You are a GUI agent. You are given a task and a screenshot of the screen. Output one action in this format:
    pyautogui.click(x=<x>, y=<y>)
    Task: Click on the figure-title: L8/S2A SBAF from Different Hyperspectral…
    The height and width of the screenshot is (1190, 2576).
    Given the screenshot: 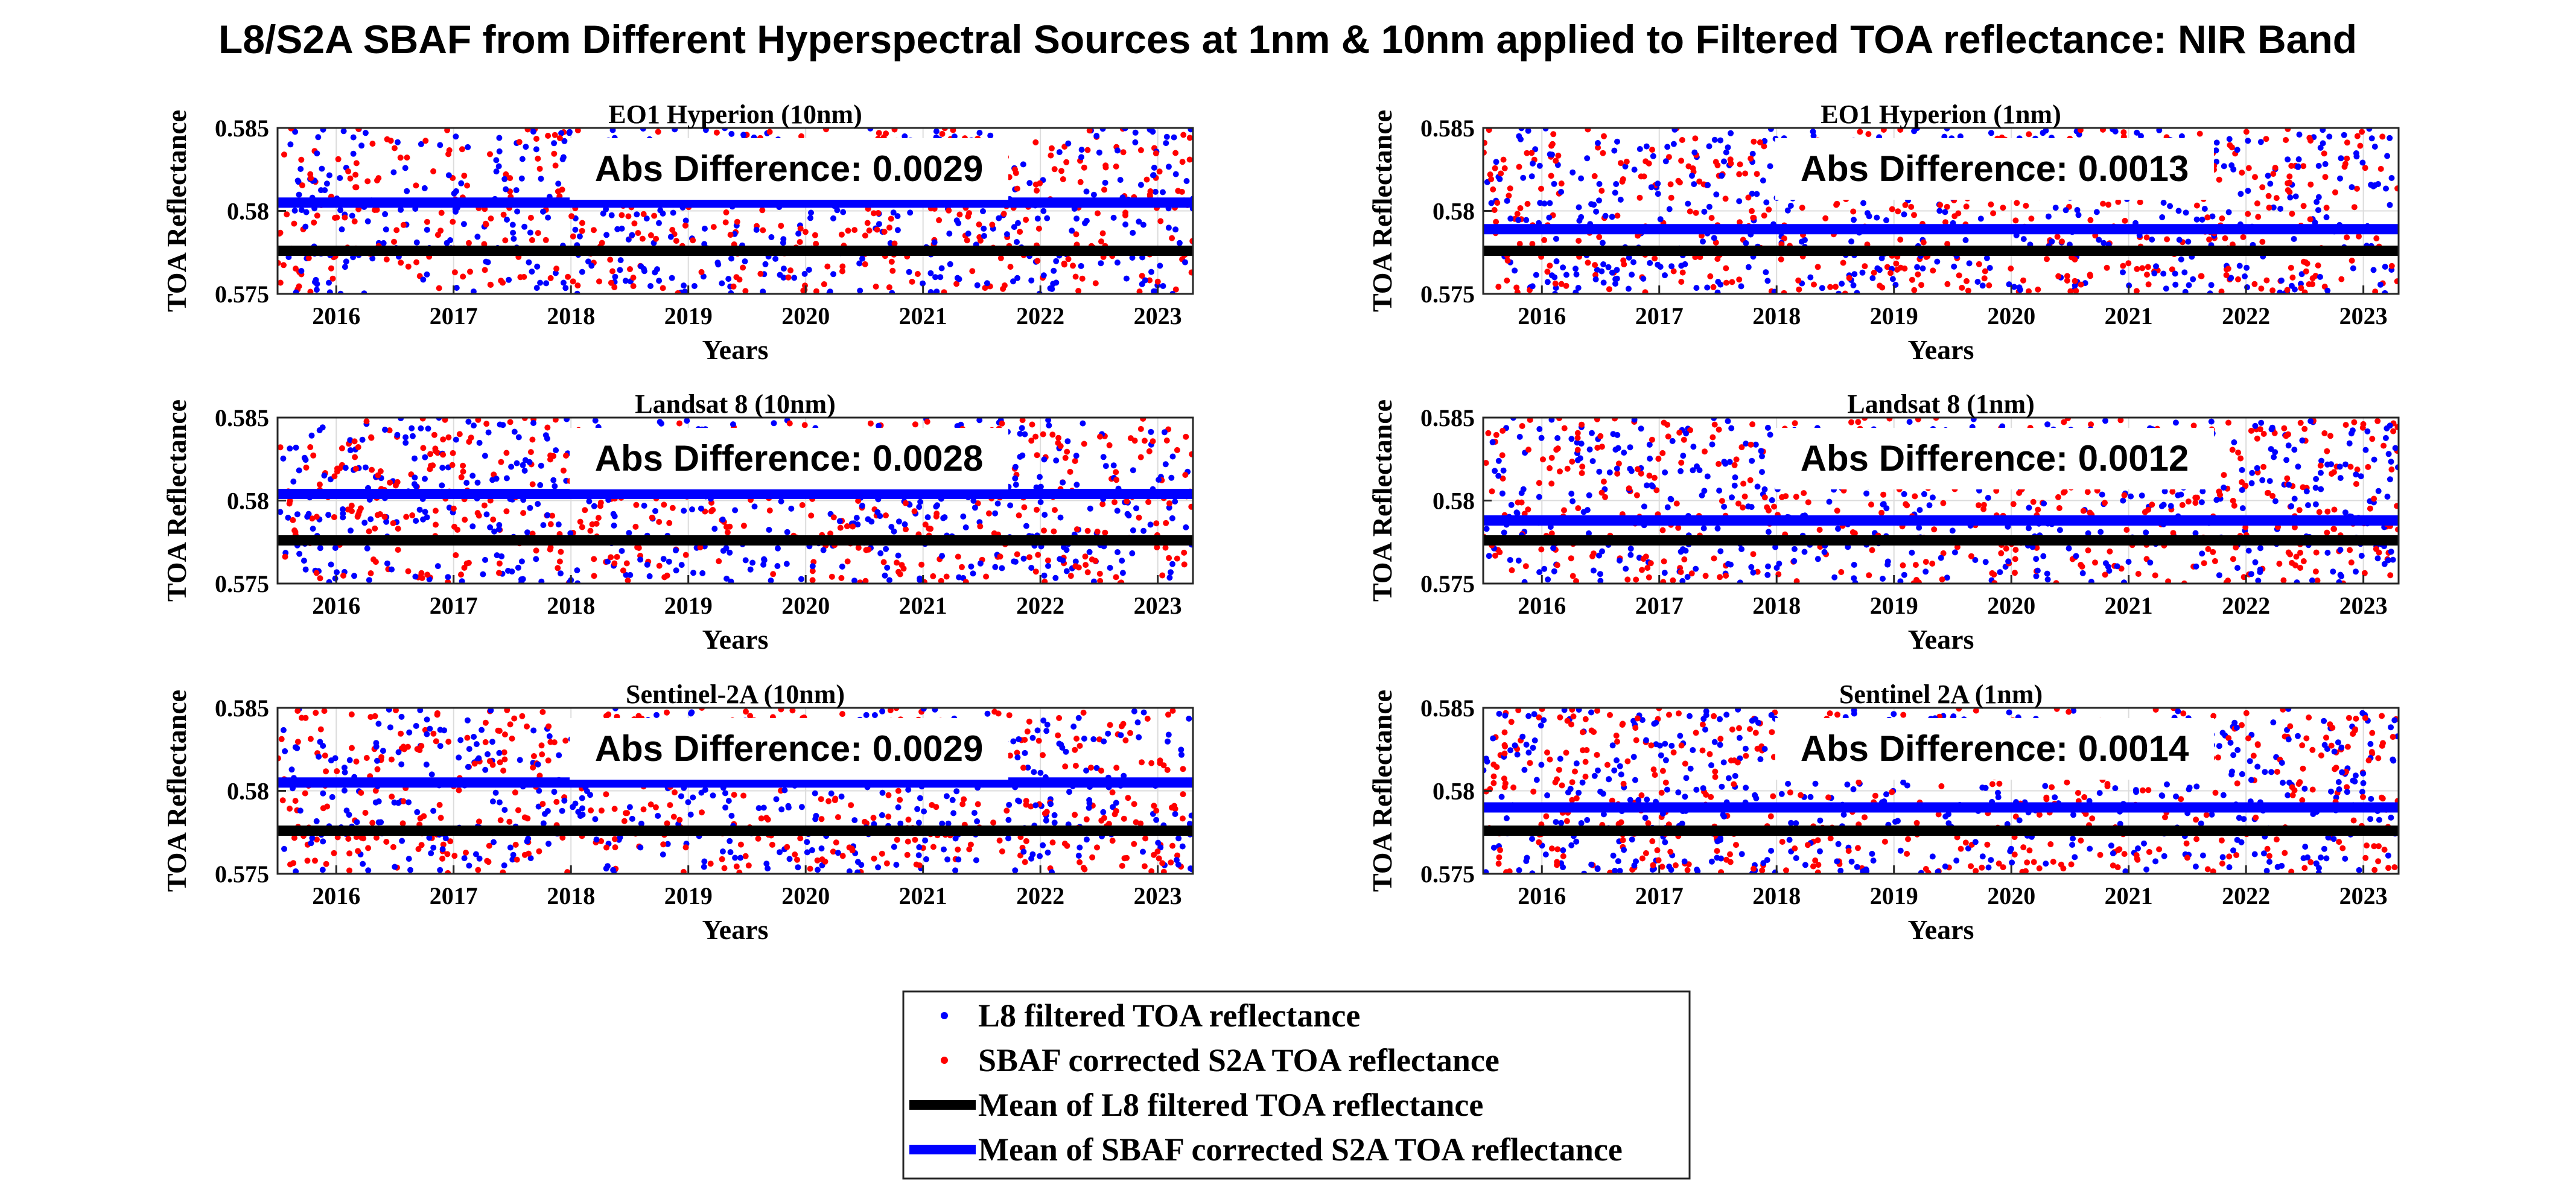 What is the action you would take?
    pyautogui.click(x=1287, y=39)
    